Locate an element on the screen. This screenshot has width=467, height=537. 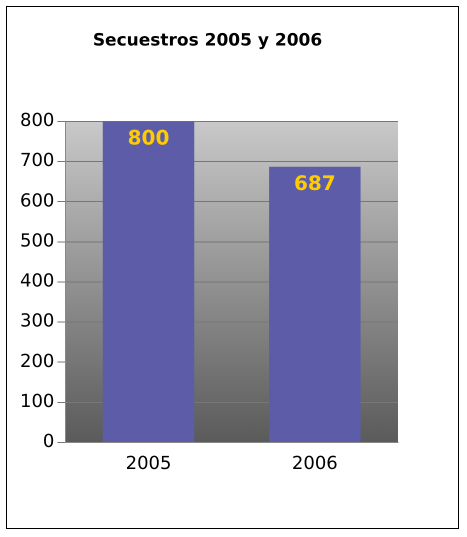
x-tick-label: 2006 is located at coordinates (315, 463).